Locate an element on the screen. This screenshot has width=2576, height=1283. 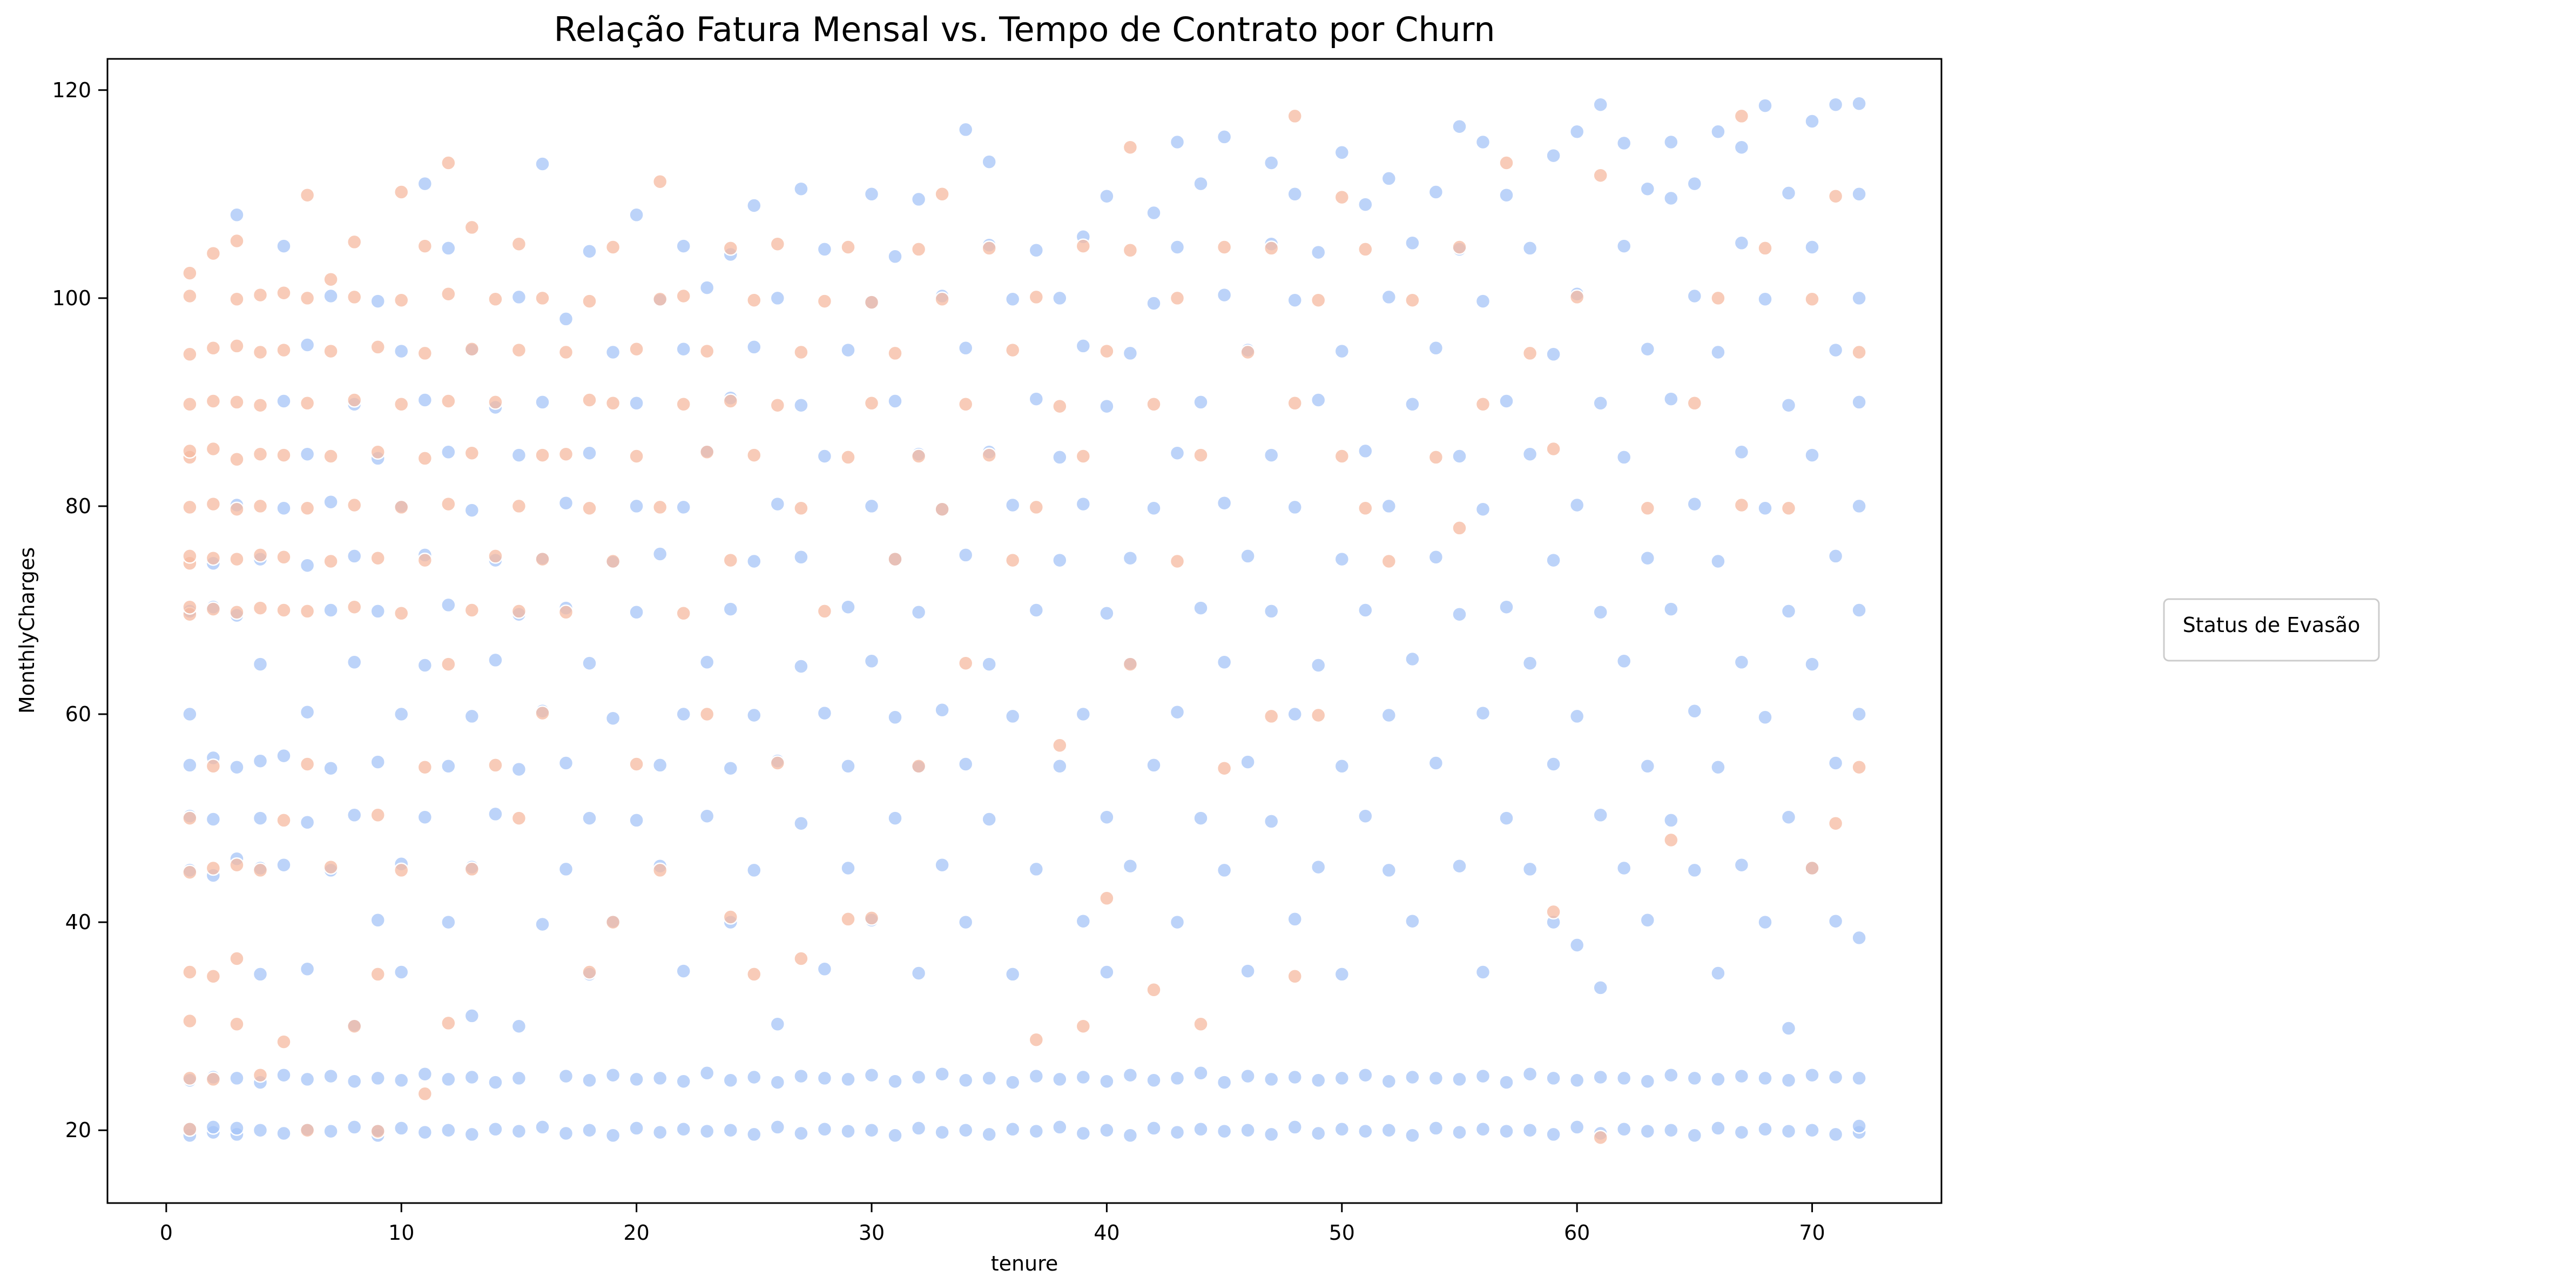
legend-title: Status de Evasão is located at coordinates (2272, 625).